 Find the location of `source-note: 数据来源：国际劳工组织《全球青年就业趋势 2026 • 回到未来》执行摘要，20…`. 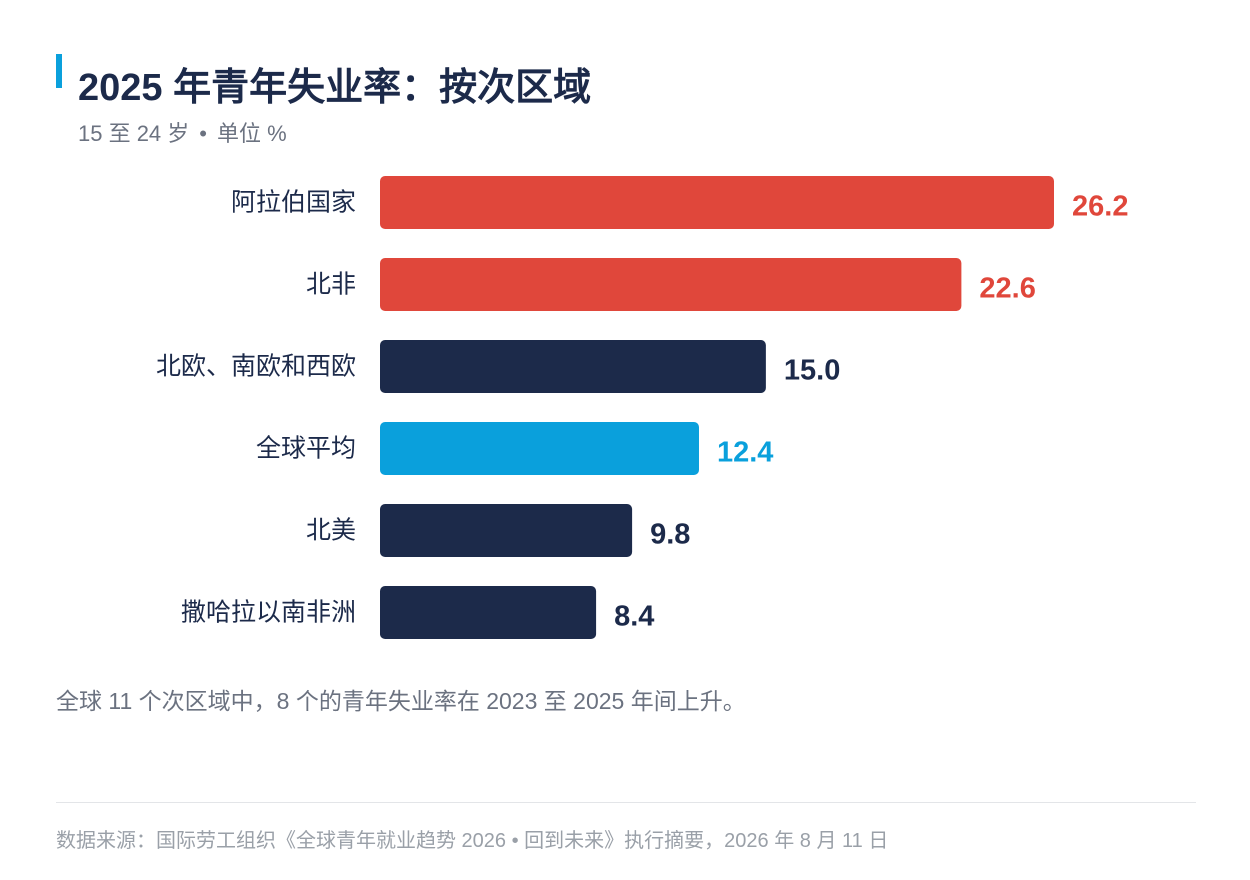

source-note: 数据来源：国际劳工组织《全球青年就业趋势 2026 • 回到未来》执行摘要，20… is located at coordinates (472, 841).